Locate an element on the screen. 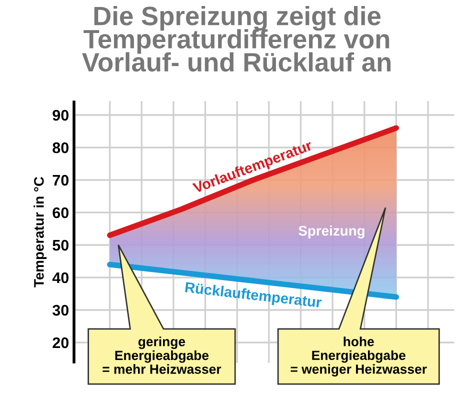  y-tick-label: 20 is located at coordinates (60, 342).